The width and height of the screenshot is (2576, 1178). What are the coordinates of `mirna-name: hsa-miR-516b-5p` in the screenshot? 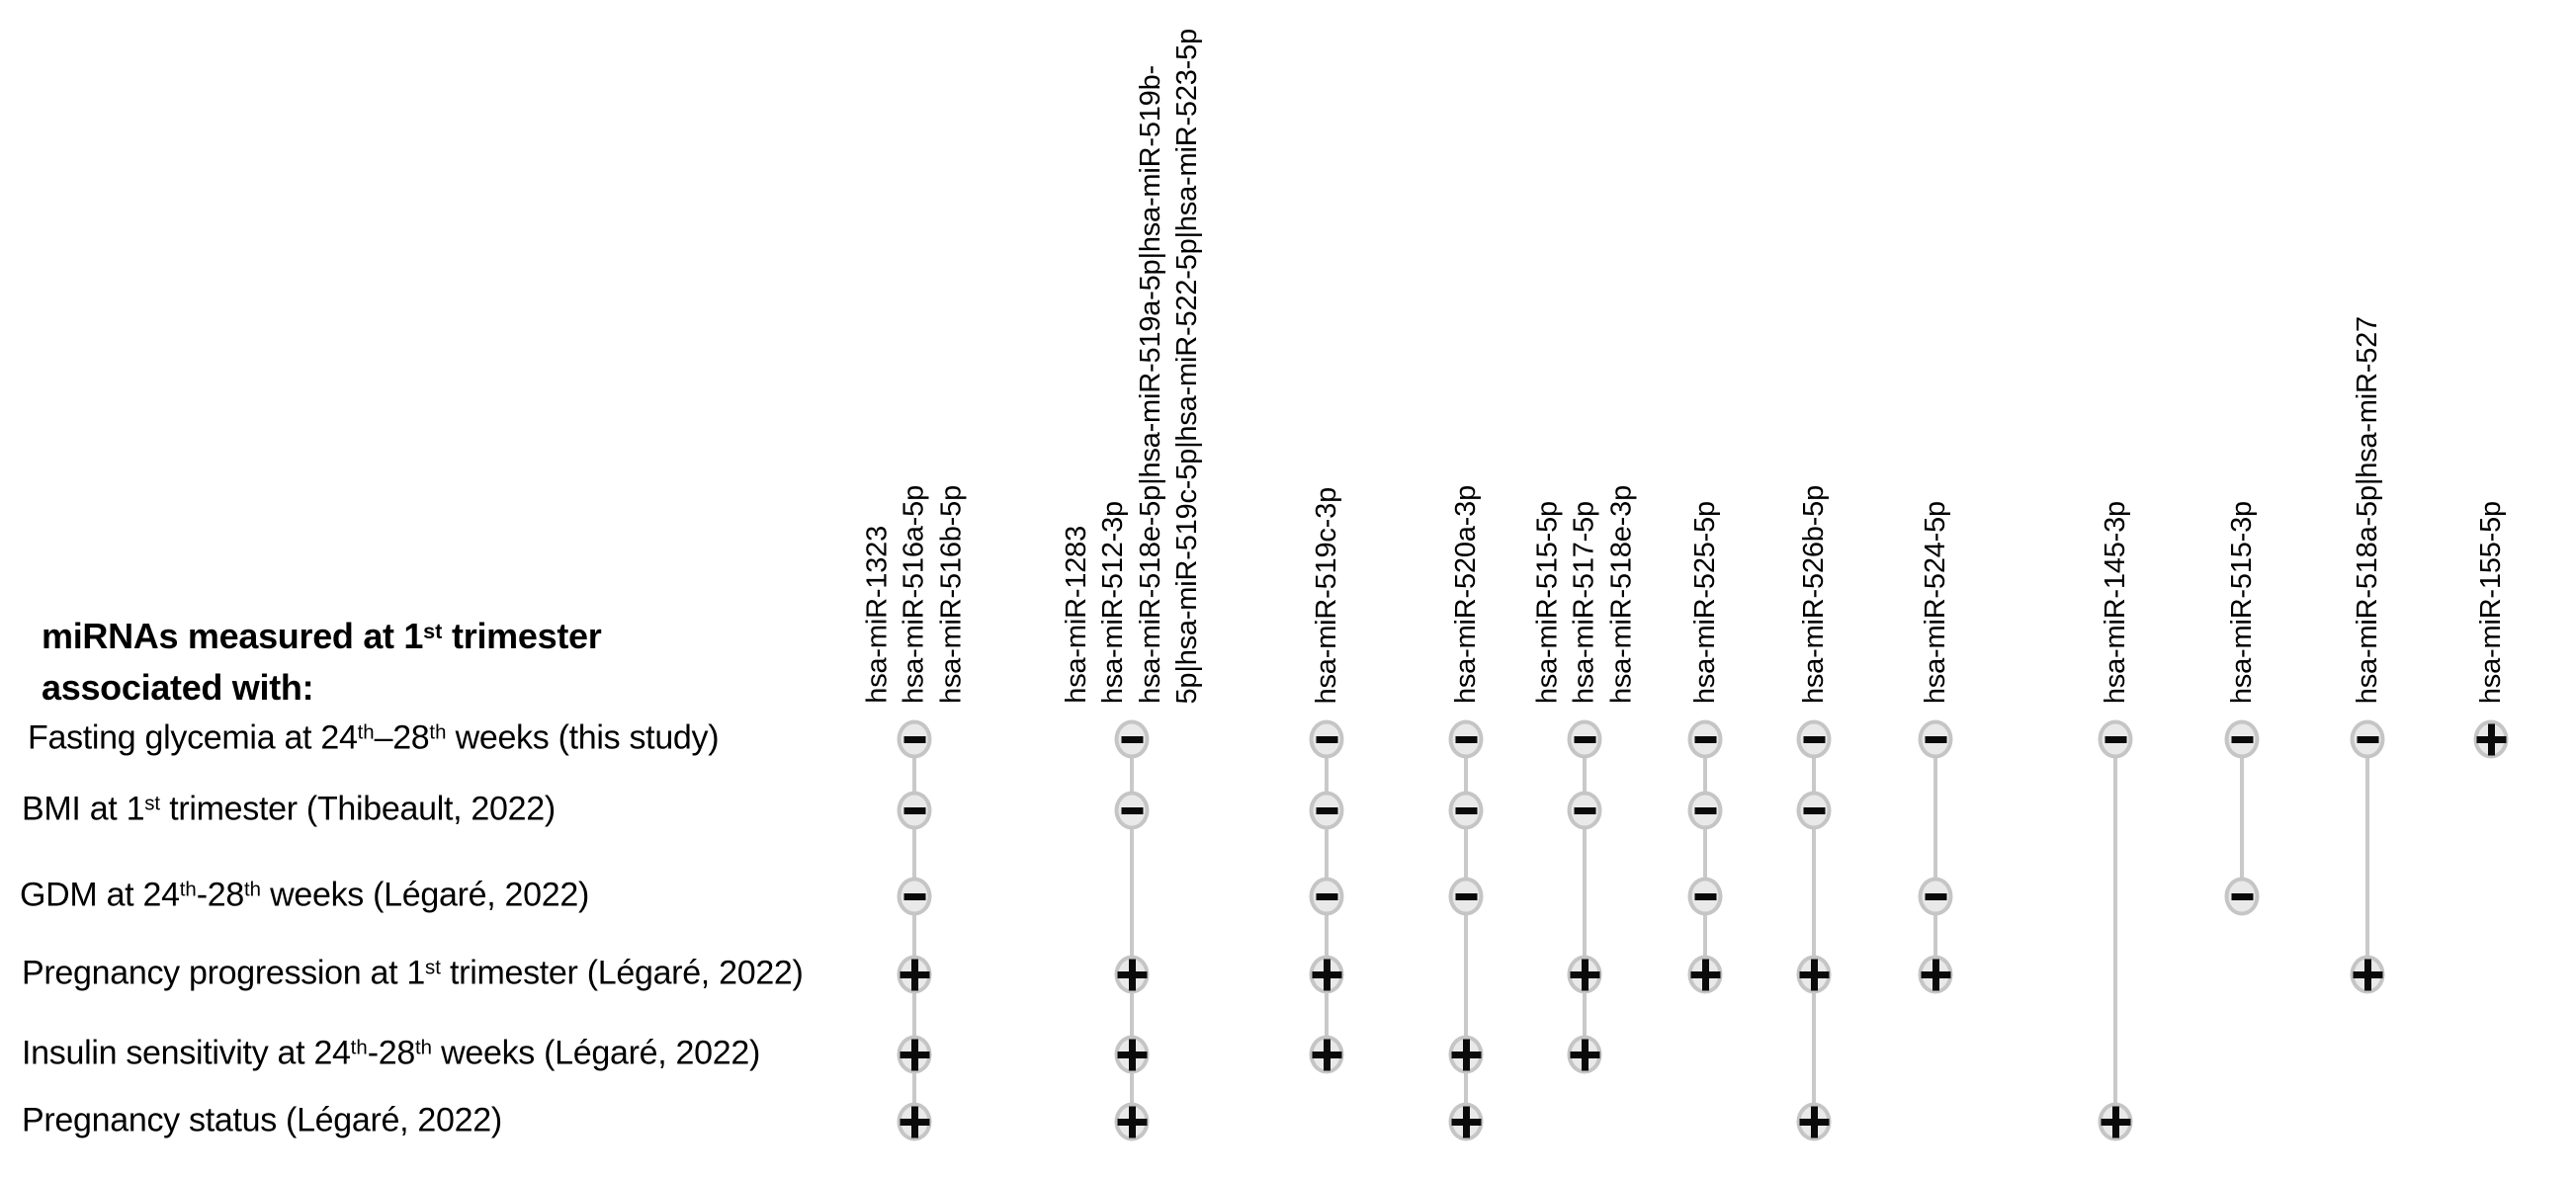 It's located at (951, 594).